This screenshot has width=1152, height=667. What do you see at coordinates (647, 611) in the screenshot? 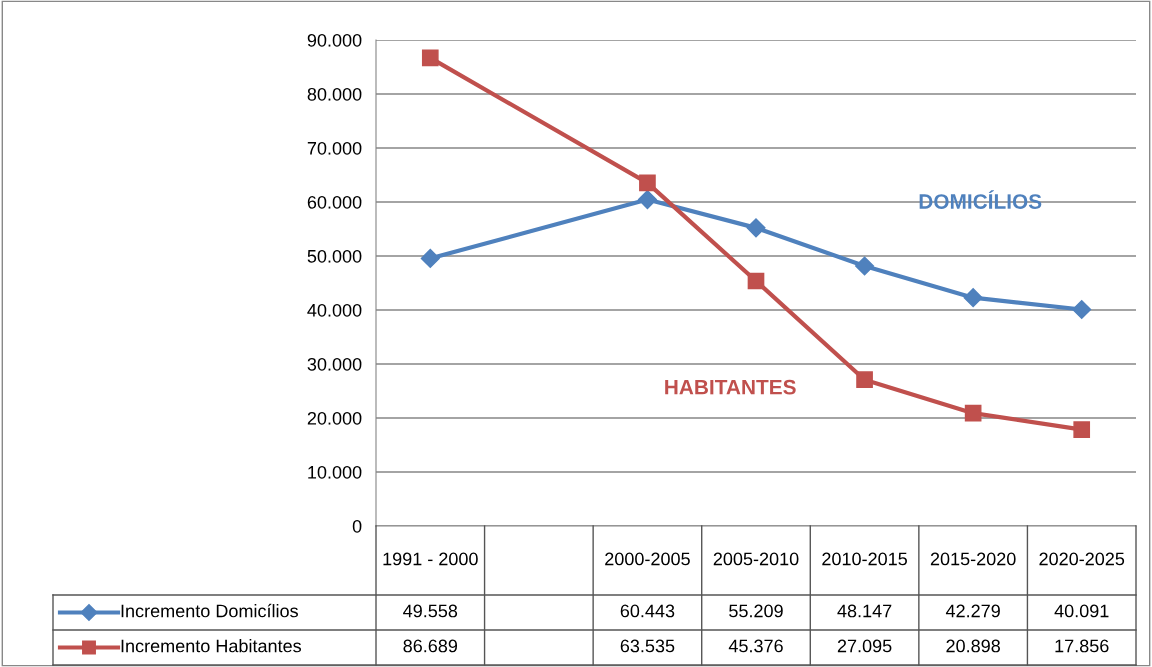
I see `data-label: 60.443` at bounding box center [647, 611].